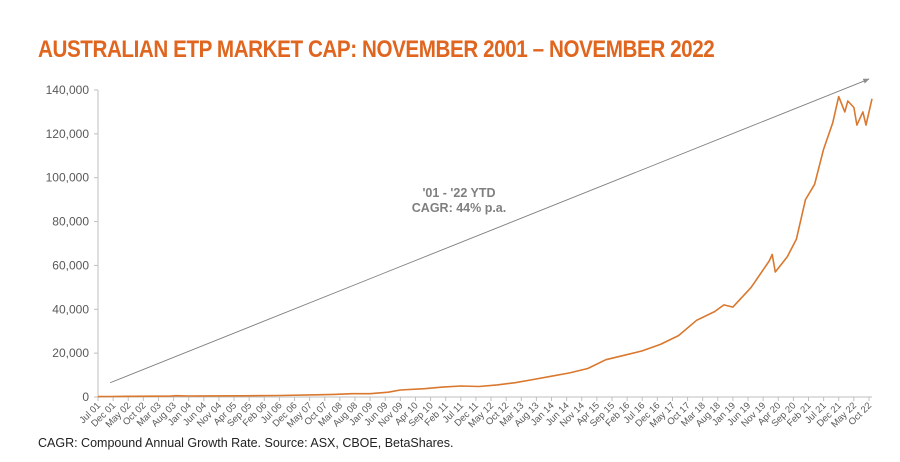 This screenshot has height=462, width=900. I want to click on cagr-annotation-line: '01 - '22 YTD, so click(458, 193).